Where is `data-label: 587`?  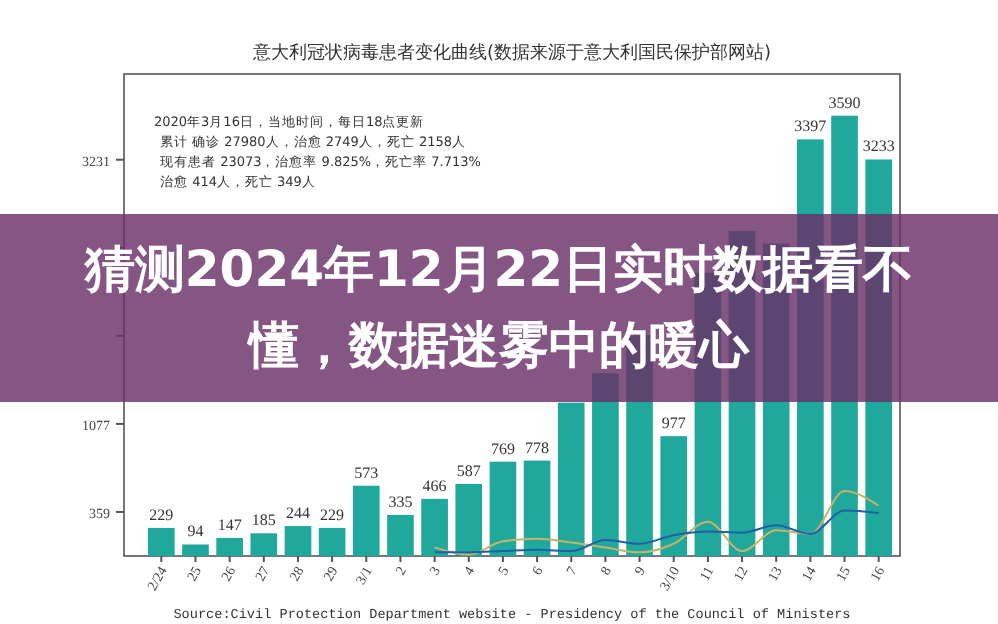 data-label: 587 is located at coordinates (468, 471).